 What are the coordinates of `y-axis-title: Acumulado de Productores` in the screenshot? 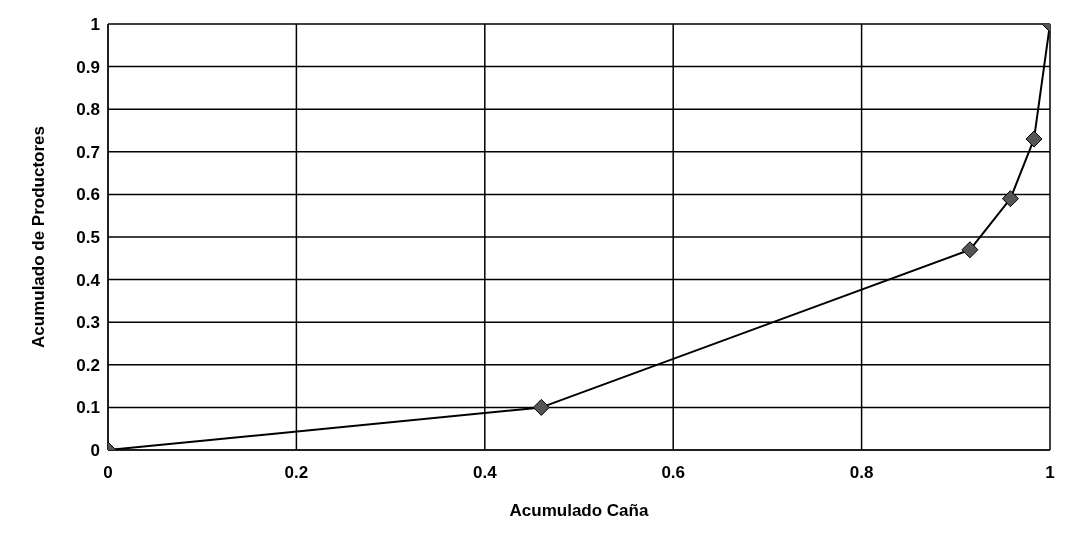 It's located at (39, 237).